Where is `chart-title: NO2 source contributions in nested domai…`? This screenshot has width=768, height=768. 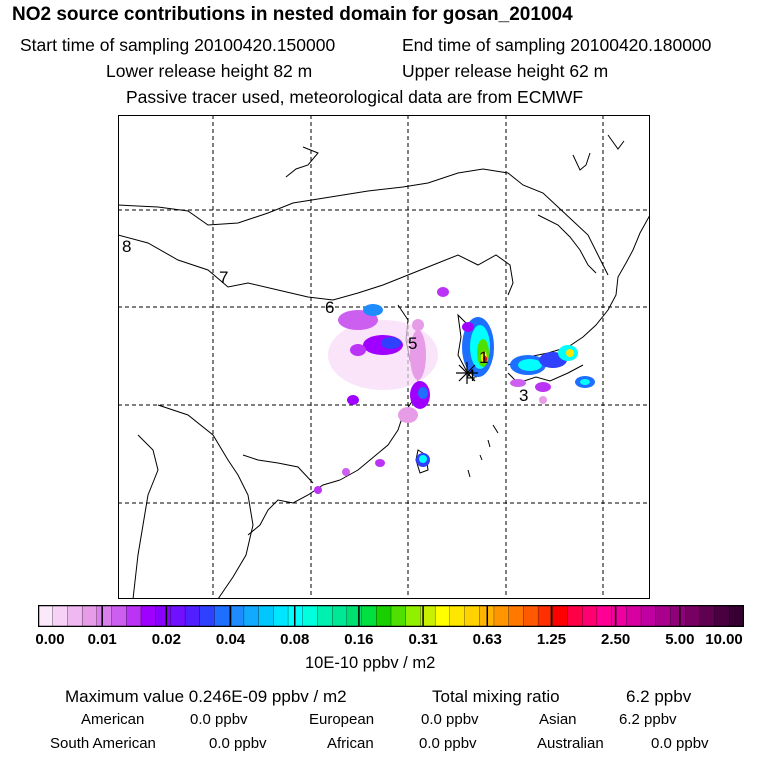
chart-title: NO2 source contributions in nested domai… is located at coordinates (292, 14).